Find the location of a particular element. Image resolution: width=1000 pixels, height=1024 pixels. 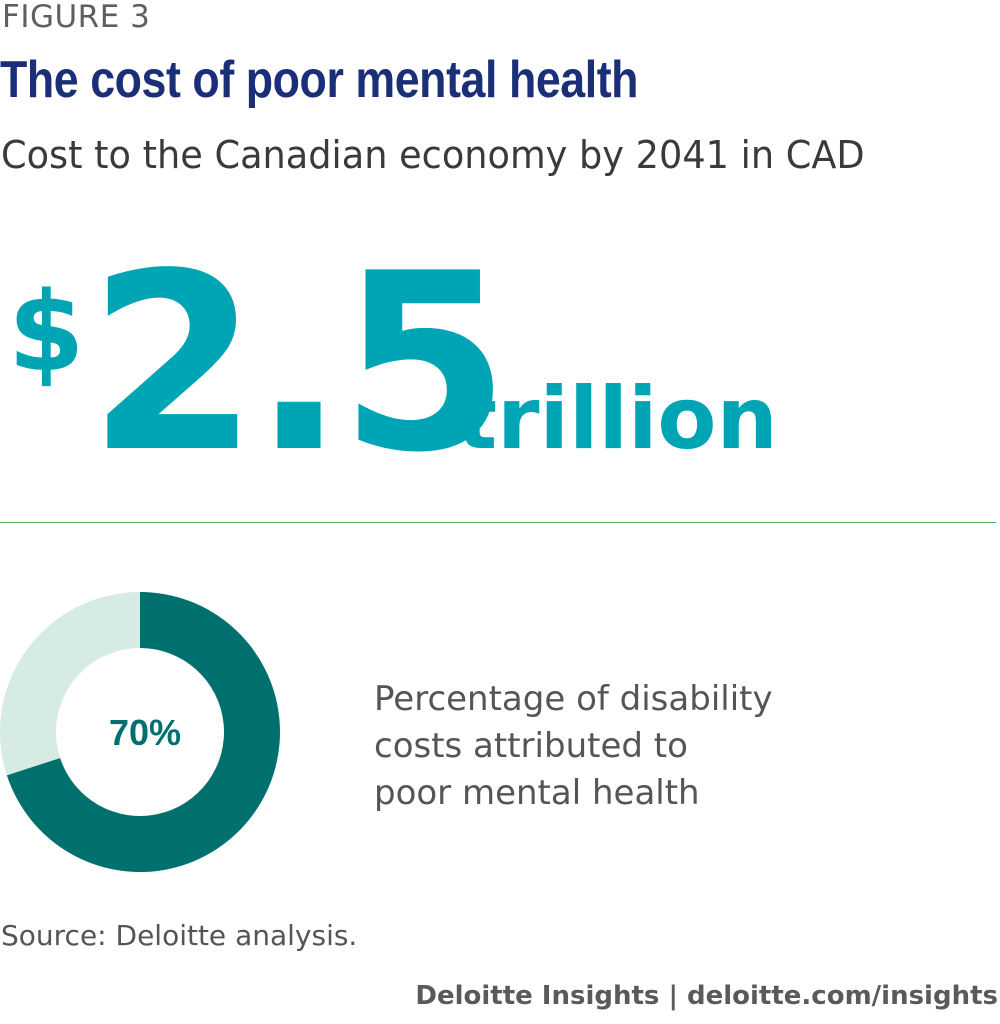

donut-description-line: poor mental health is located at coordinates (537, 793).